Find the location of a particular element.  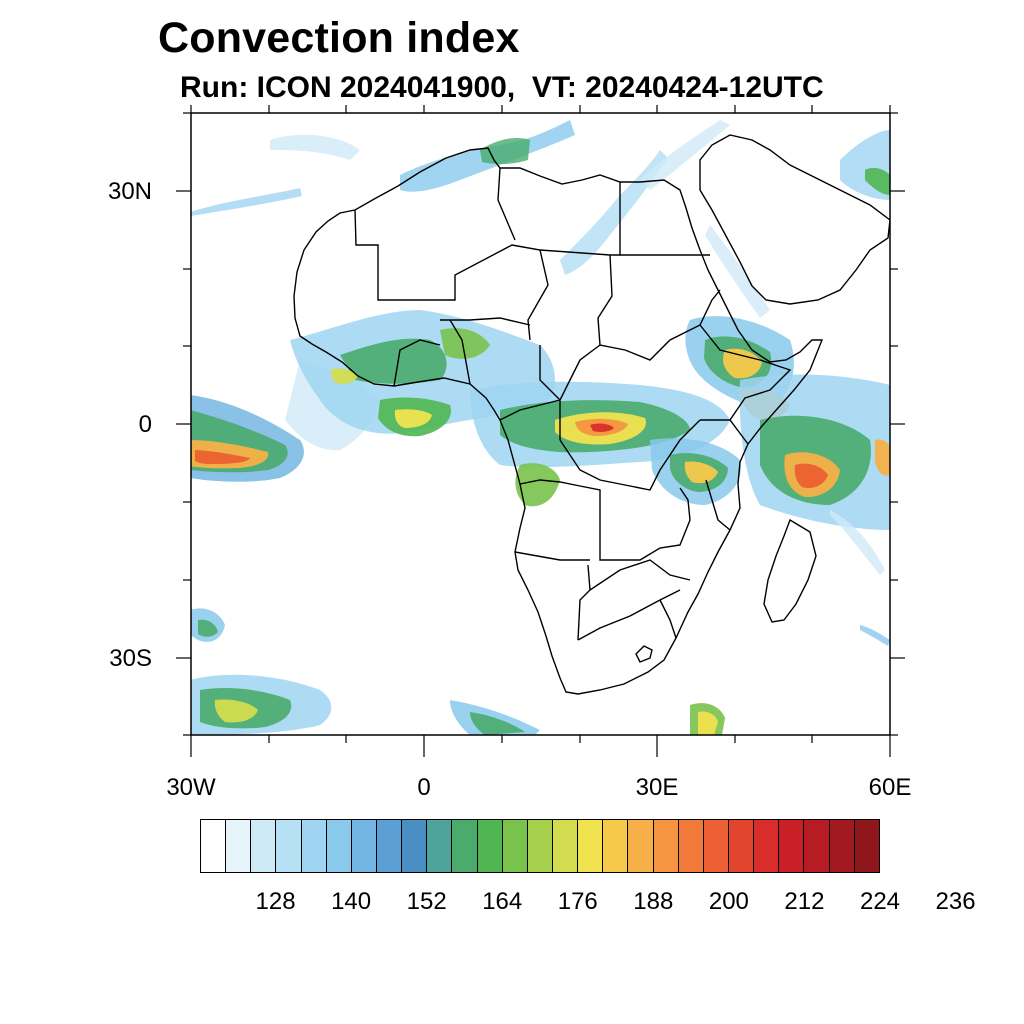

colorbar-tick-label: 176 is located at coordinates (577, 901).